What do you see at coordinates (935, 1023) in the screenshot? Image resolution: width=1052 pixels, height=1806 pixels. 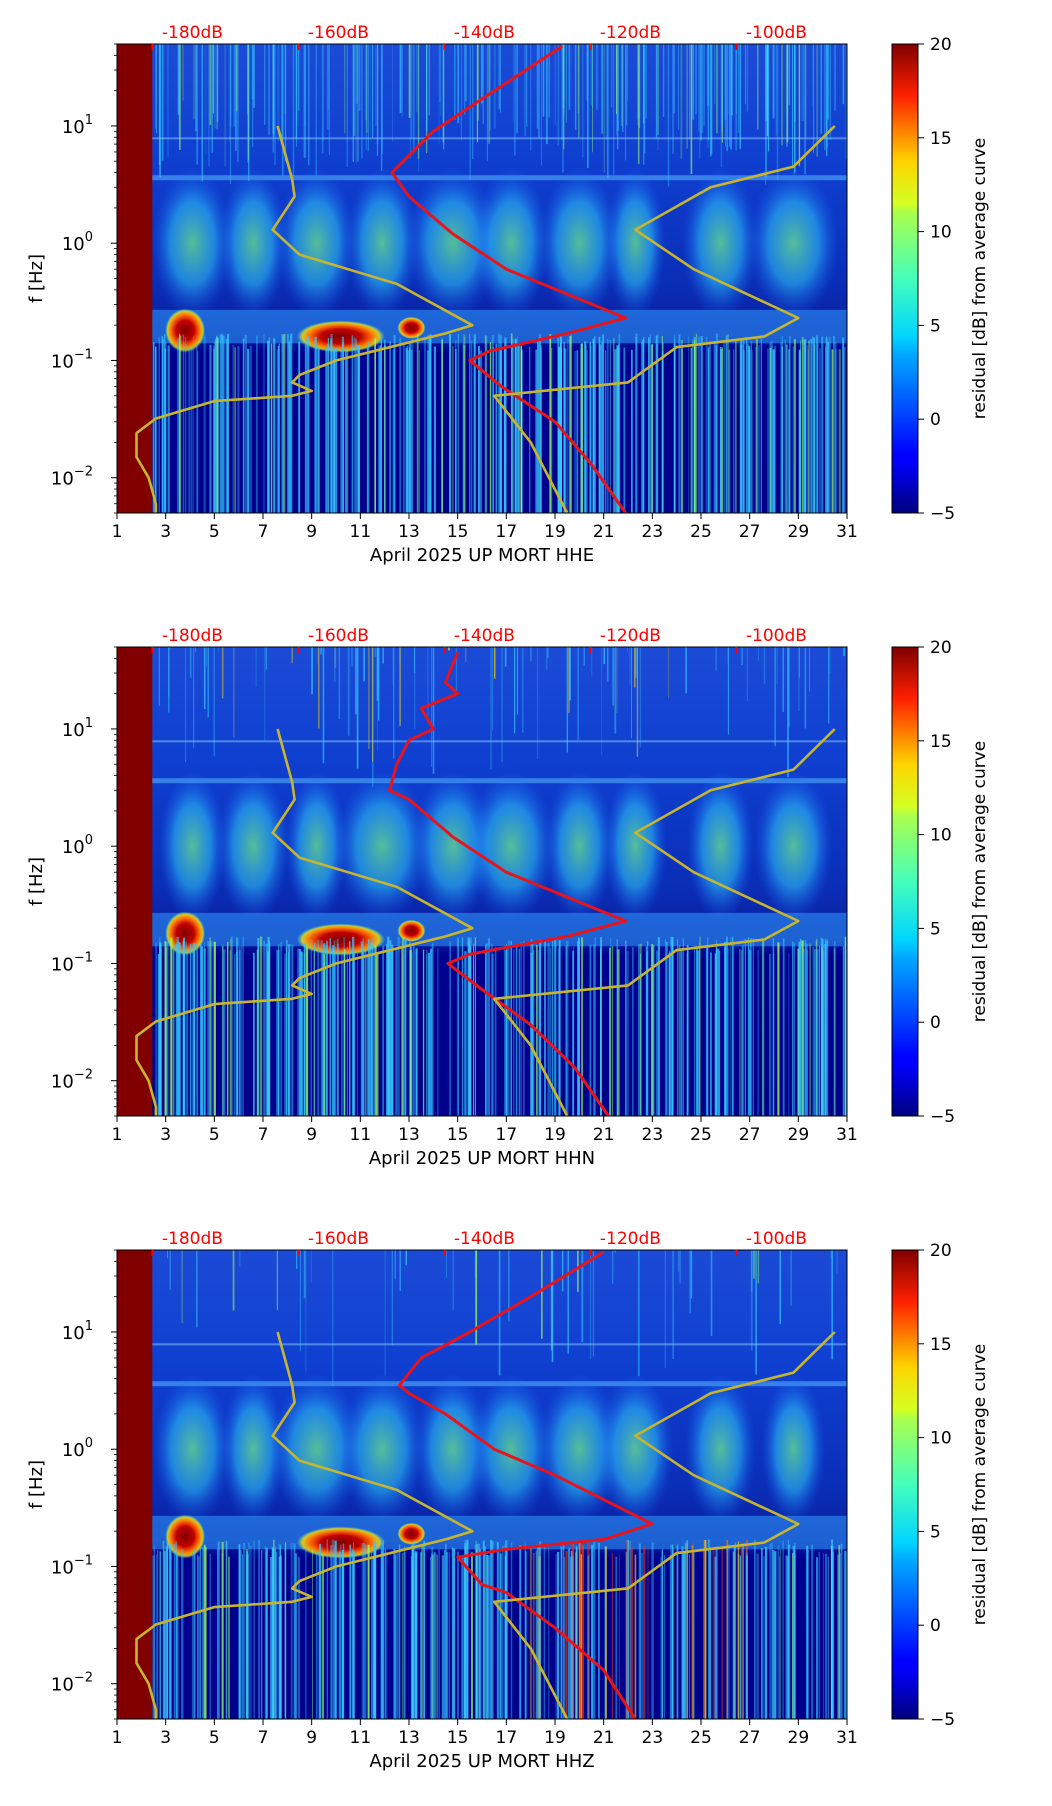 I see `colorbar-tick-label: 0` at bounding box center [935, 1023].